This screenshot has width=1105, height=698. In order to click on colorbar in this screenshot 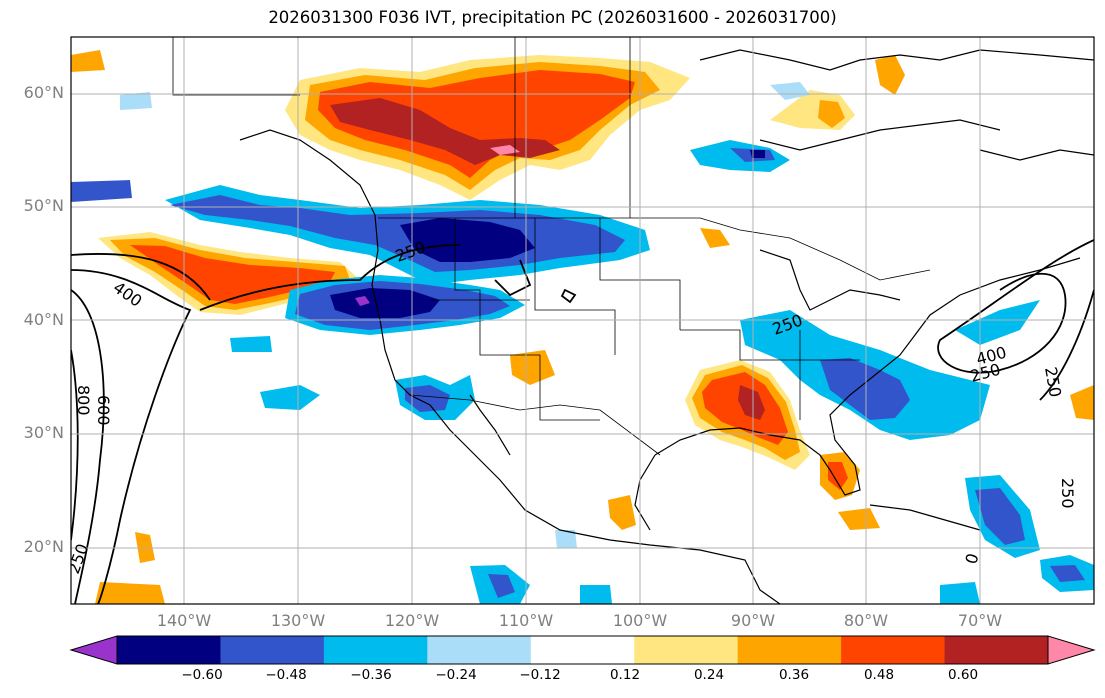, I will do `click(582, 650)`.